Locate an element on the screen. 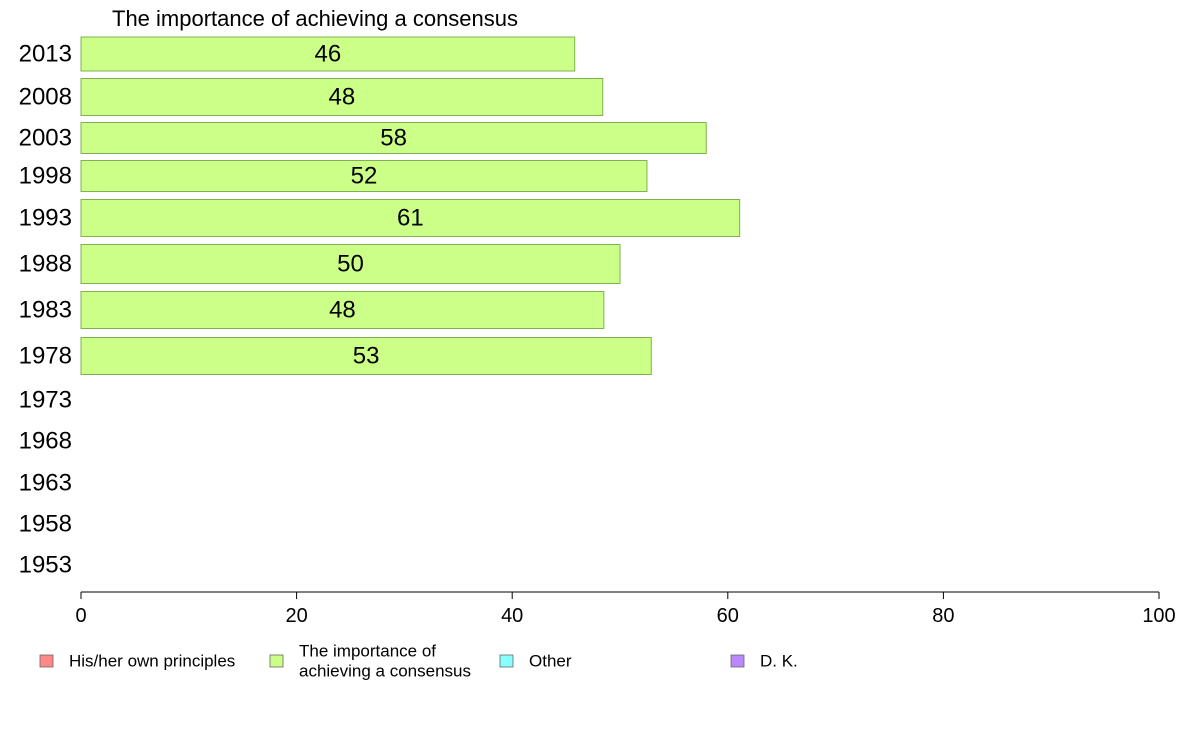  chart-title: The importance of achieving a consensus is located at coordinates (315, 18).